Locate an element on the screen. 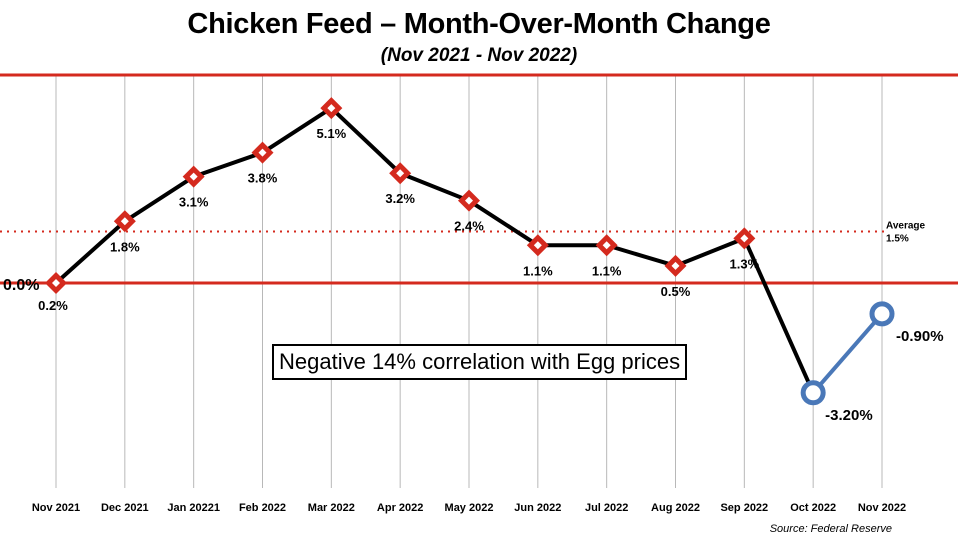  data-label: 5.1% is located at coordinates (332, 133).